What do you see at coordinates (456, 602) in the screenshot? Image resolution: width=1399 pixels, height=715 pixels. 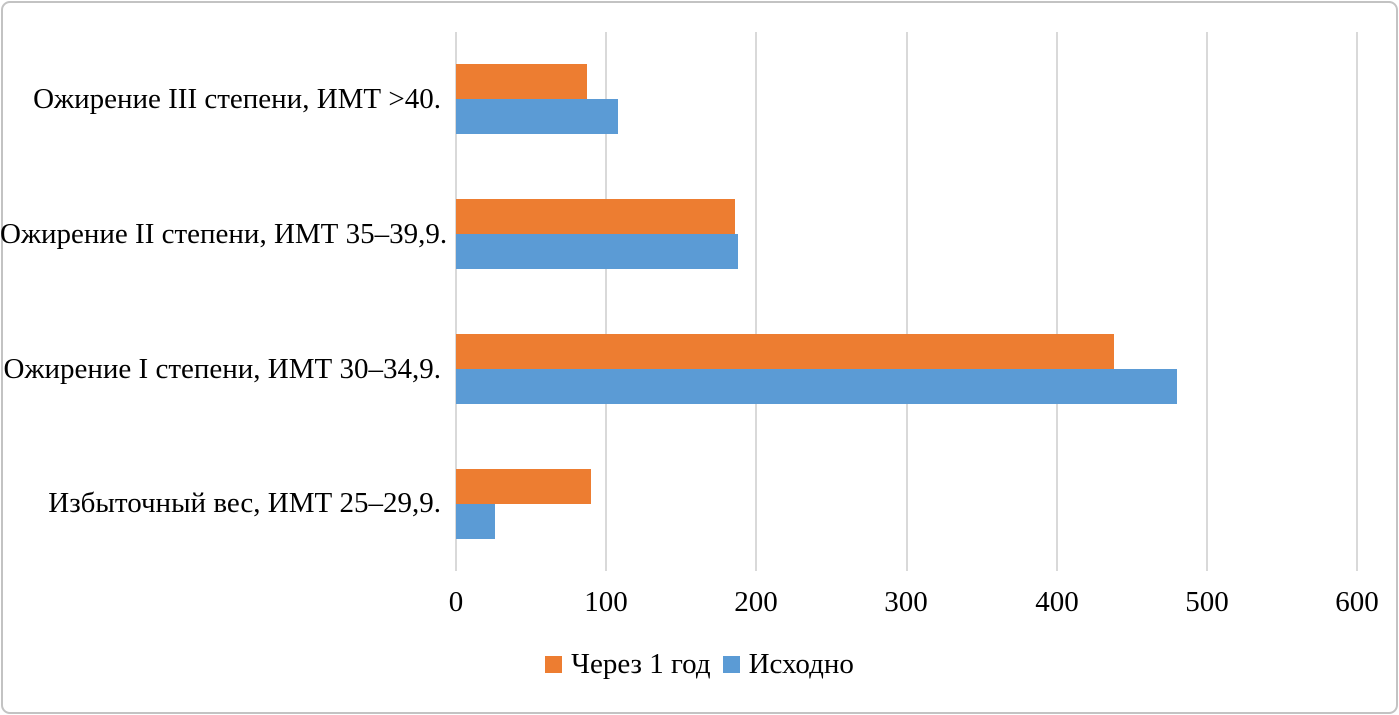 I see `x-axis-tick-label: 0` at bounding box center [456, 602].